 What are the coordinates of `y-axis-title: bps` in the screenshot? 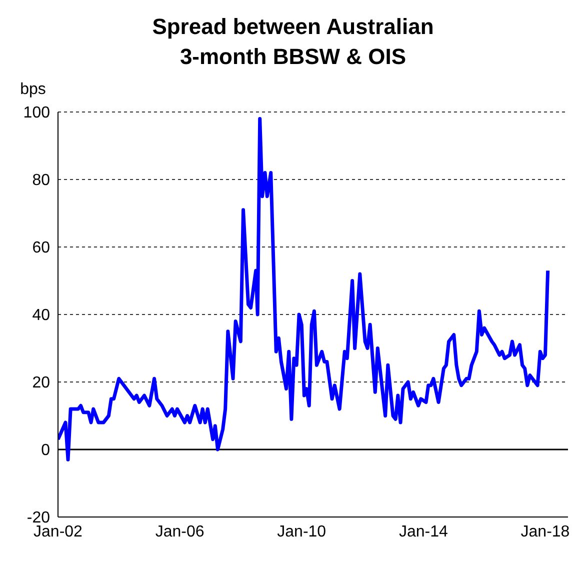 It's located at (33, 89).